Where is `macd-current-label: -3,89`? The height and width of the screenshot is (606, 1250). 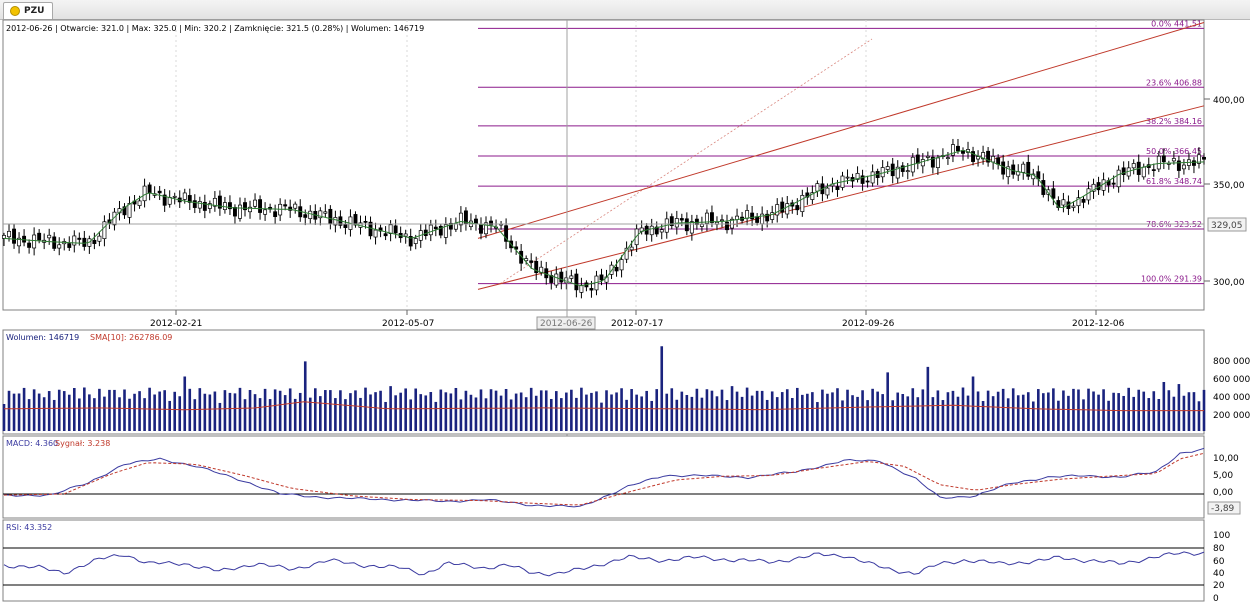
macd-current-label: -3,89 is located at coordinates (1223, 509).